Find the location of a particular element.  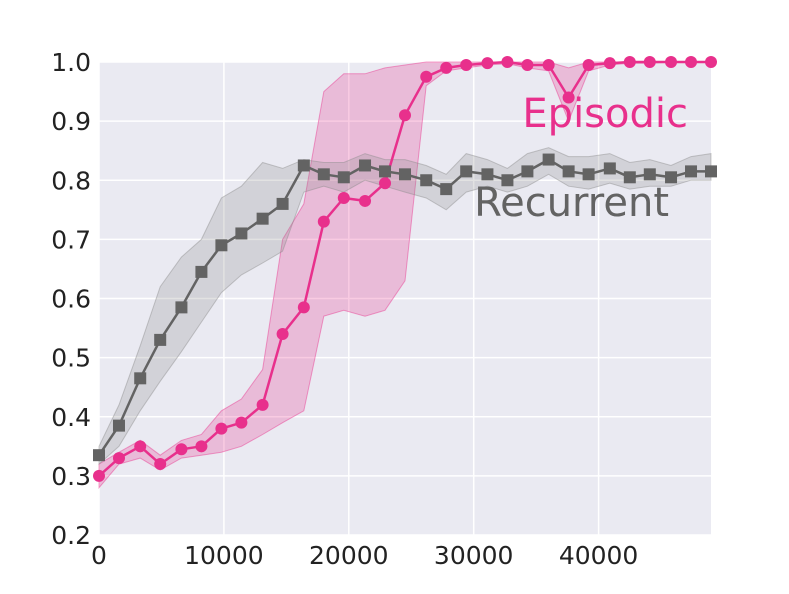

y-tick-label: 0.8 is located at coordinates (71, 180).